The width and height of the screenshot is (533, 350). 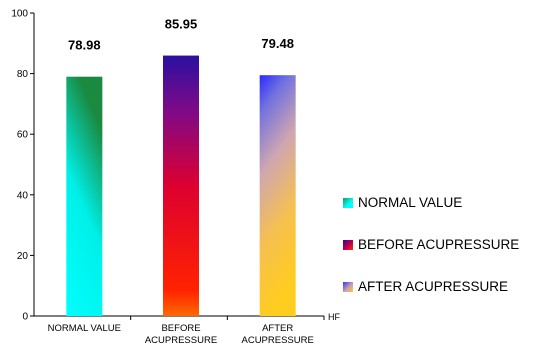 I want to click on legend-swatch-normal-value, so click(x=348, y=202).